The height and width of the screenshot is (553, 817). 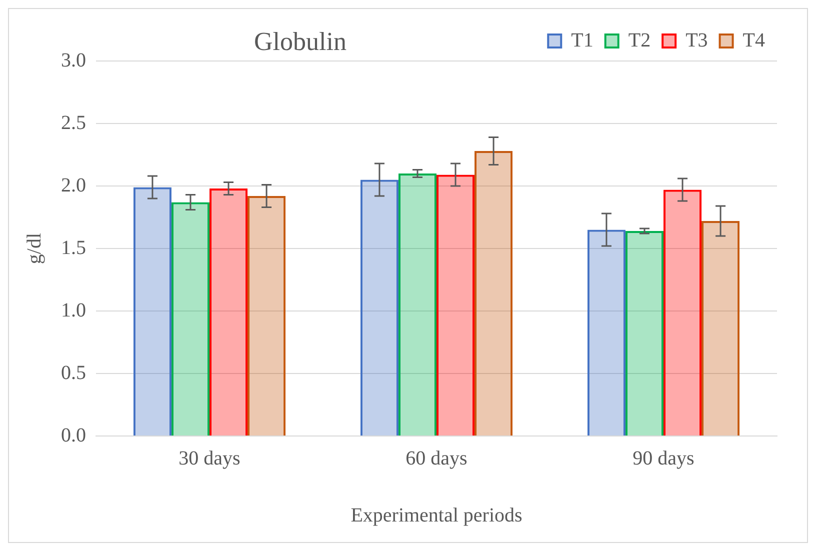 What do you see at coordinates (663, 458) in the screenshot?
I see `x-tick-label: 90 days` at bounding box center [663, 458].